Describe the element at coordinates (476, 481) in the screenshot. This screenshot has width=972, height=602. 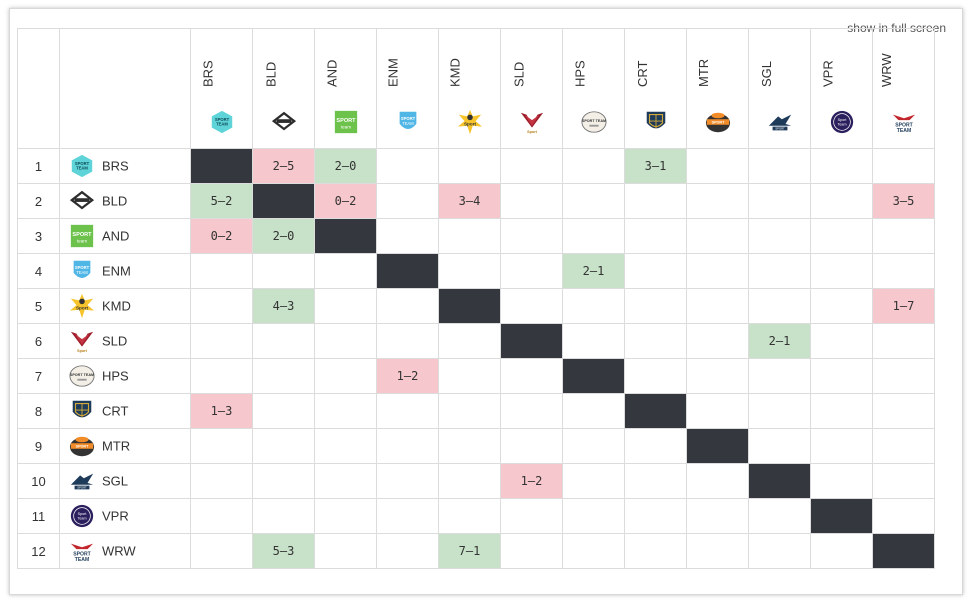
I see `table-row: 10 SPORT SGL 1–2` at that location.